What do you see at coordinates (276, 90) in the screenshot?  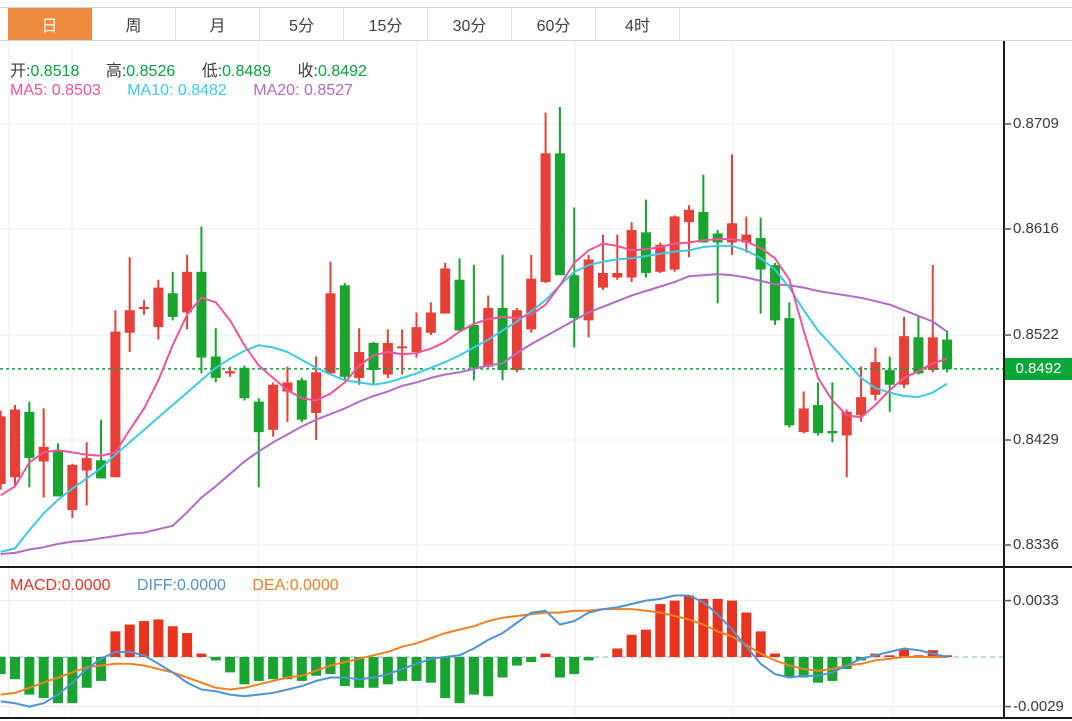 I see `ma20-label: MA20:` at bounding box center [276, 90].